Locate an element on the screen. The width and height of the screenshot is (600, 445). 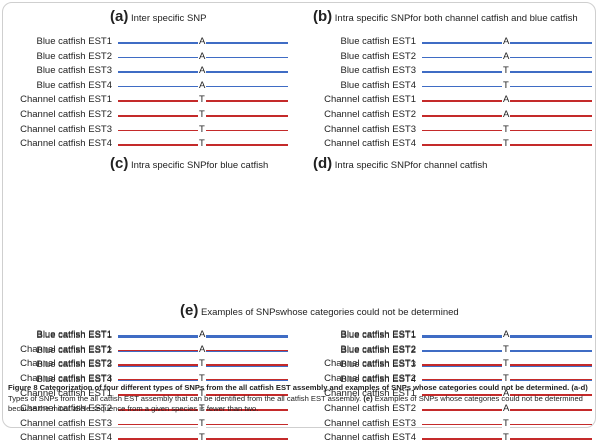
caption-part-ad: (a-d) is located at coordinates (579, 387).